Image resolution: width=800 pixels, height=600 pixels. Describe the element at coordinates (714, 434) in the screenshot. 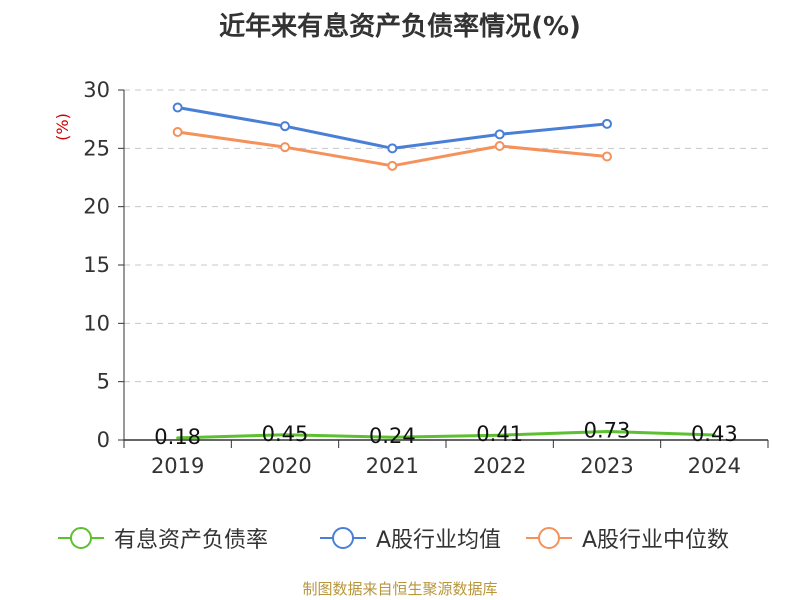

I see `data-label: 0.43` at that location.